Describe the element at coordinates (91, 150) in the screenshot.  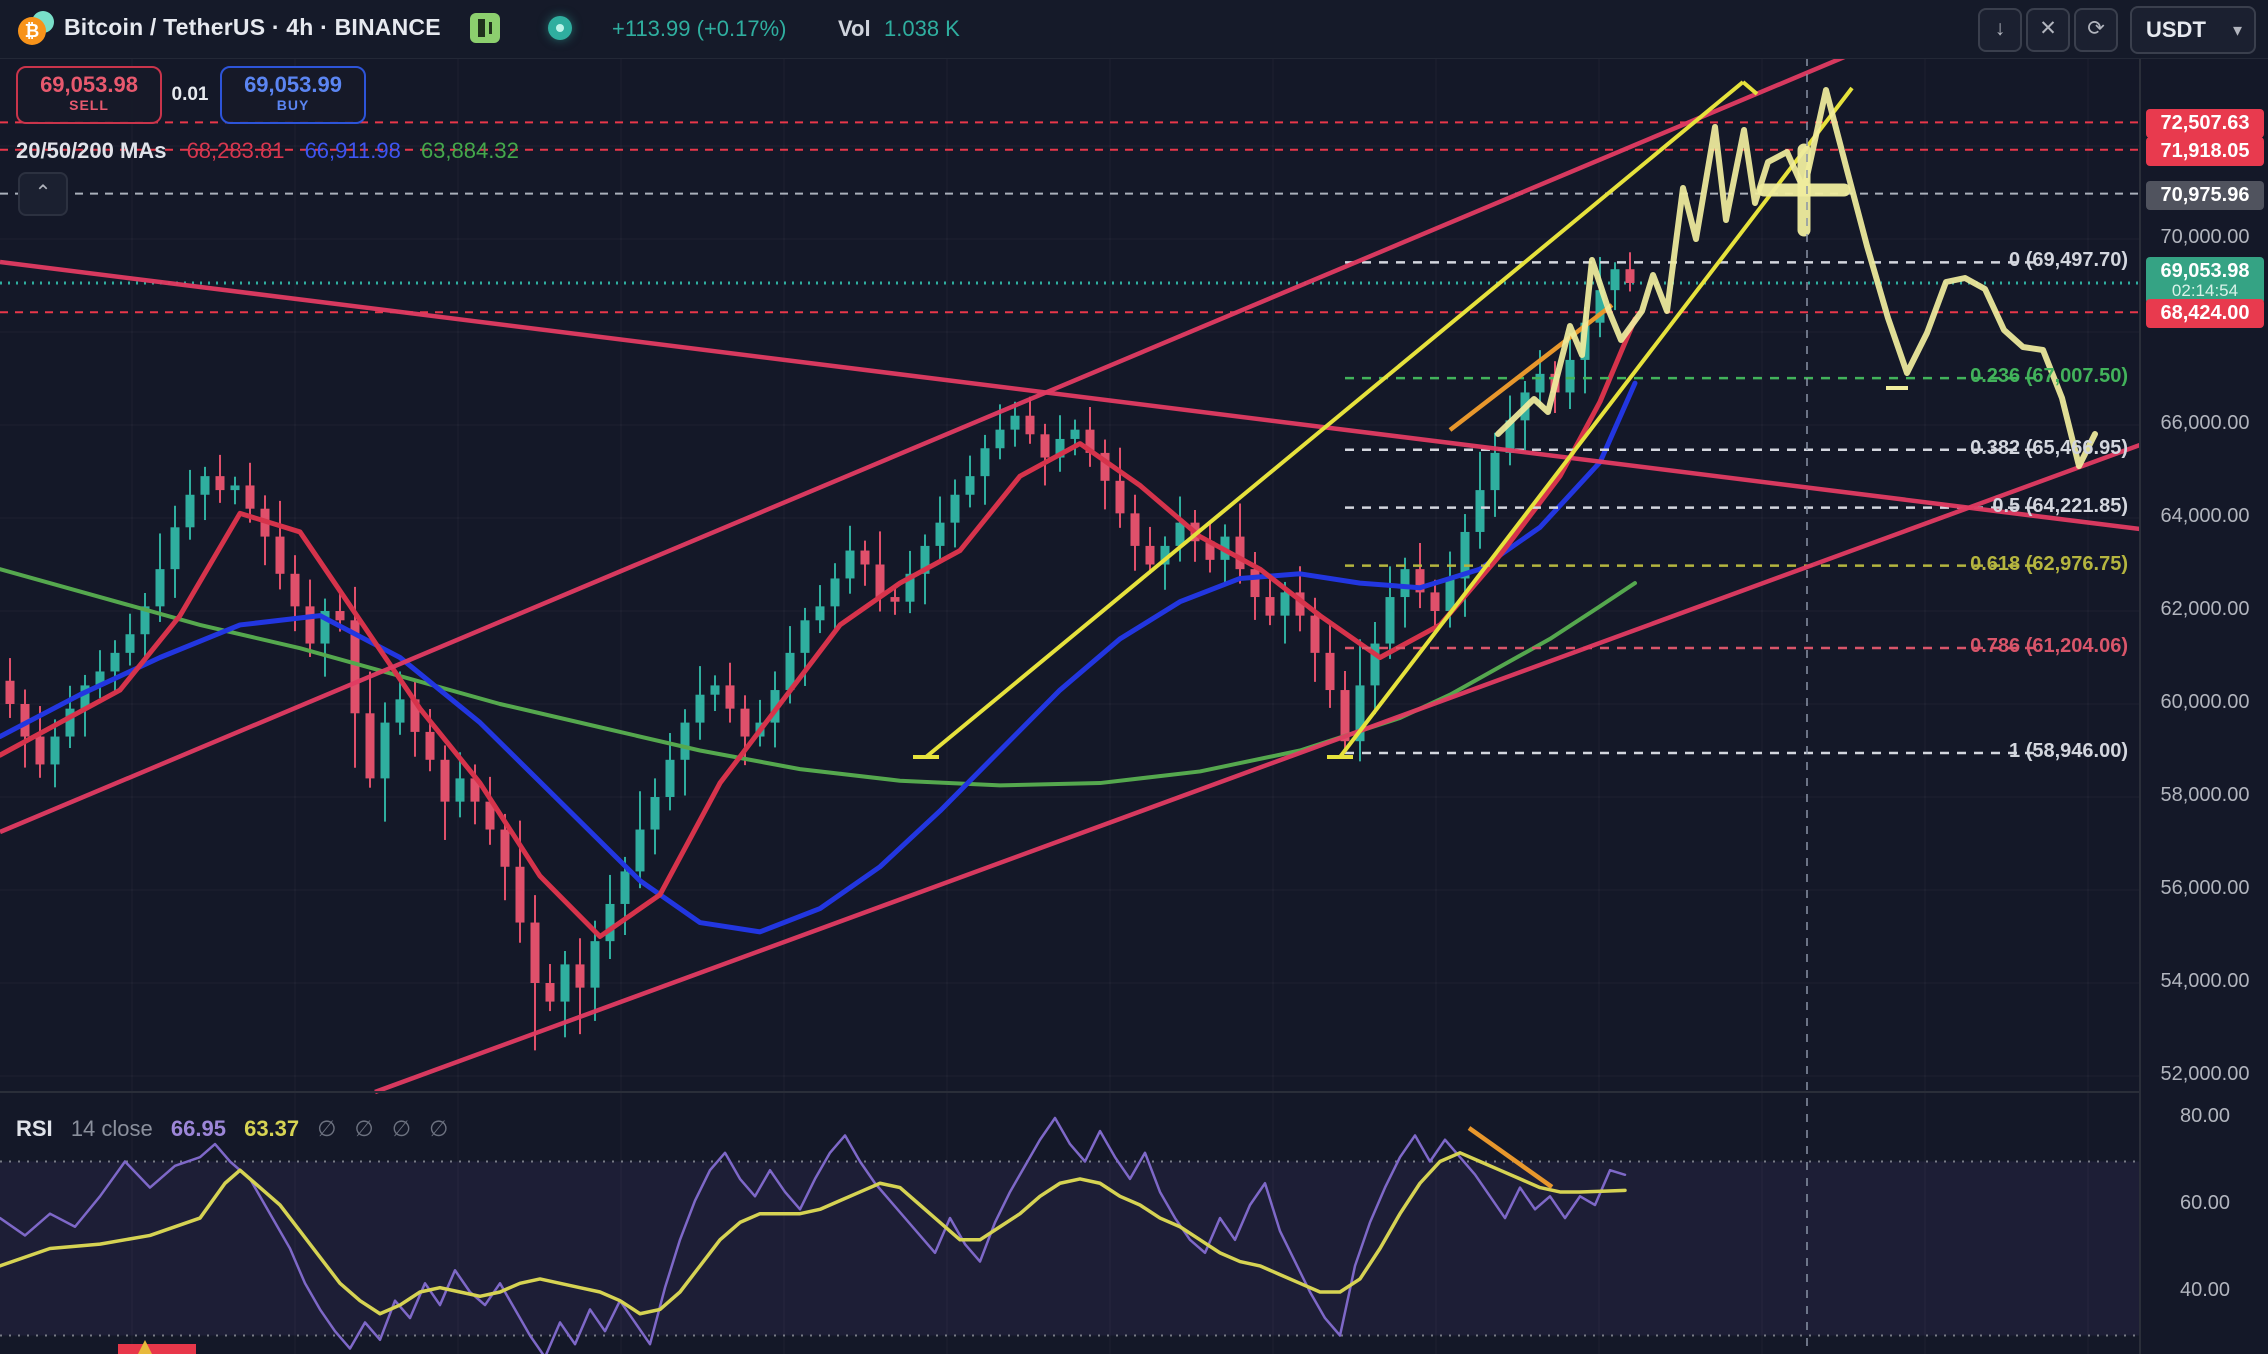
I see `ma-legend-label: 20/50/200 MAs` at that location.